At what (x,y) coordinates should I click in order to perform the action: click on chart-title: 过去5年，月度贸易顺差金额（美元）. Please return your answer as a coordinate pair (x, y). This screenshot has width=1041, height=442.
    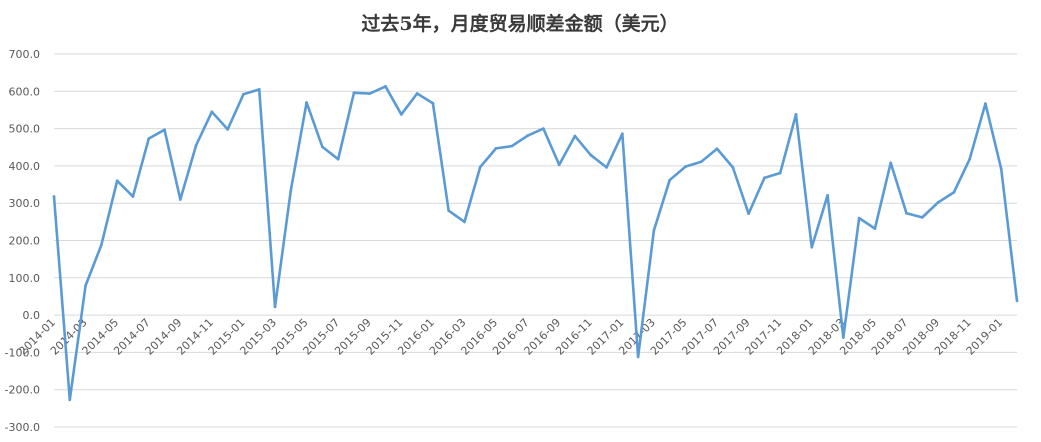
    Looking at the image, I should click on (519, 23).